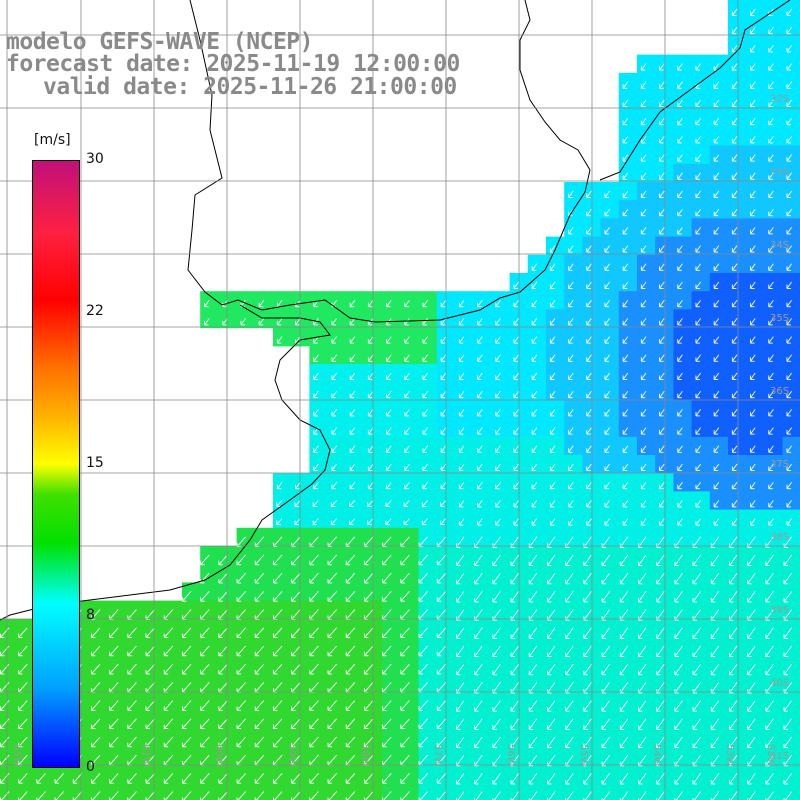  I want to click on latitude-label: 34S, so click(779, 245).